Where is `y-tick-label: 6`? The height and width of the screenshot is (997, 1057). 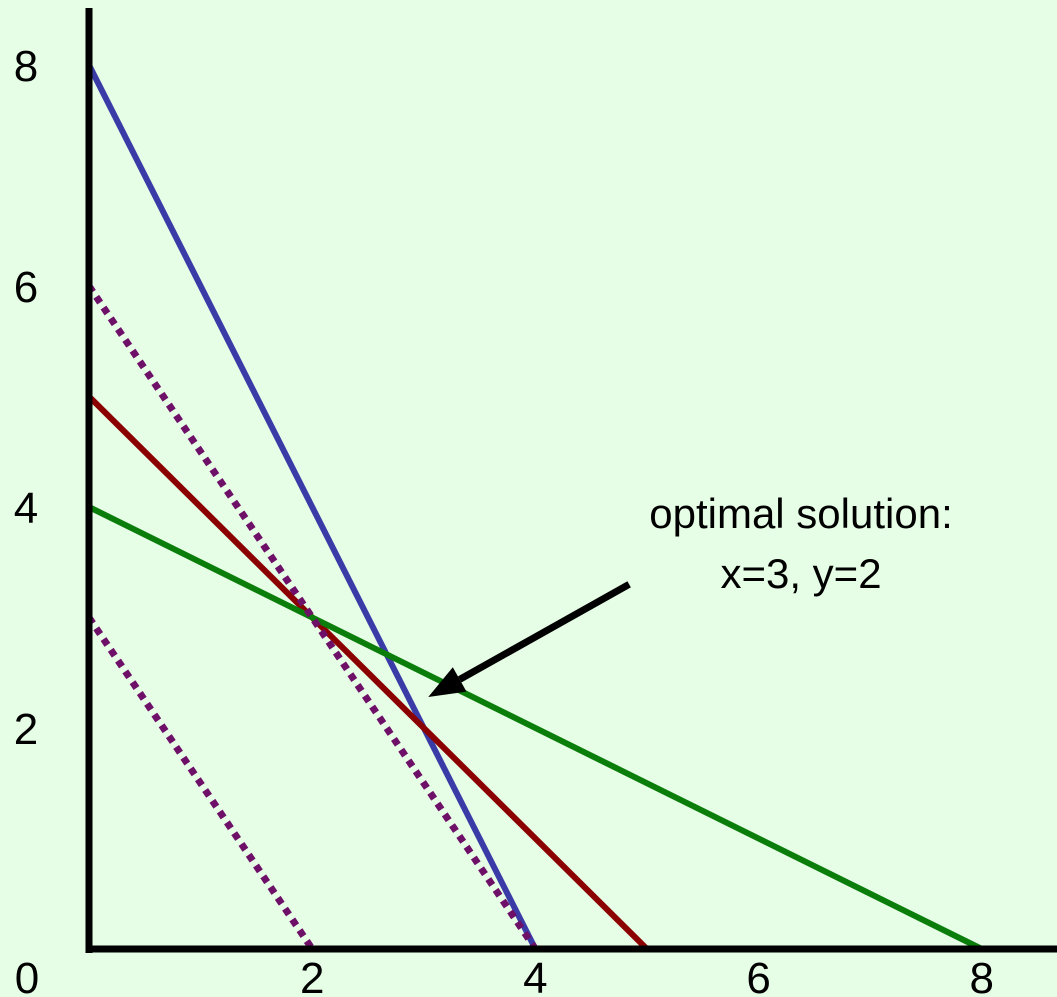
y-tick-label: 6 is located at coordinates (26, 287).